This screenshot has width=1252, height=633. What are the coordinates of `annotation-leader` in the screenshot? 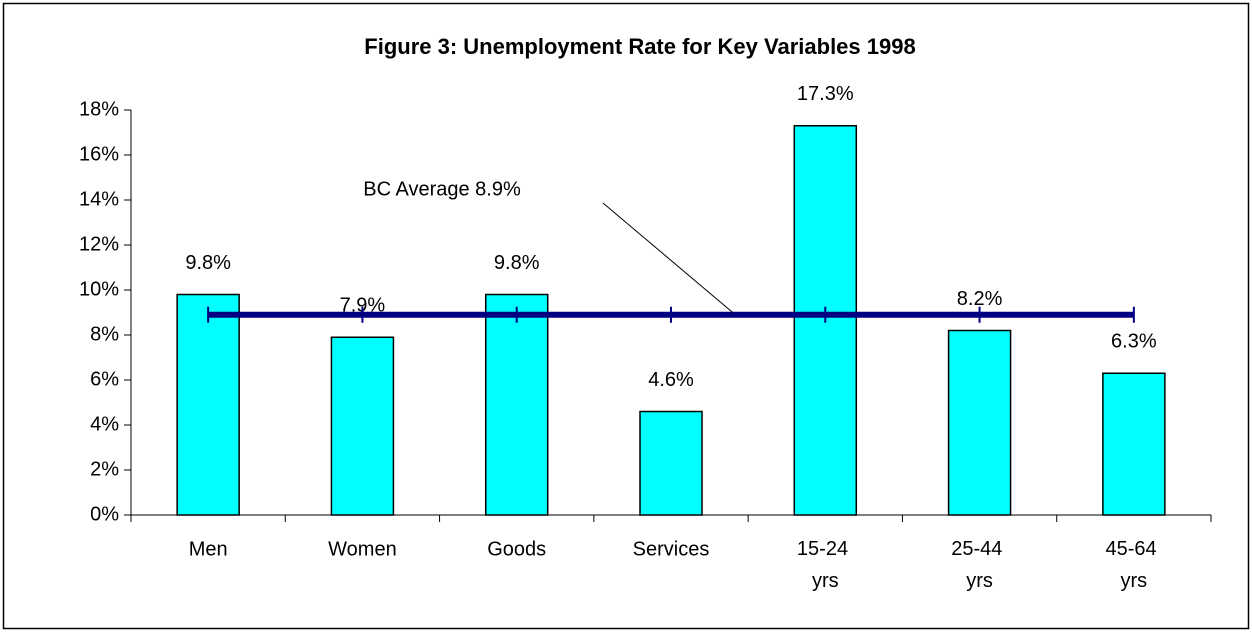 It's located at (668, 258).